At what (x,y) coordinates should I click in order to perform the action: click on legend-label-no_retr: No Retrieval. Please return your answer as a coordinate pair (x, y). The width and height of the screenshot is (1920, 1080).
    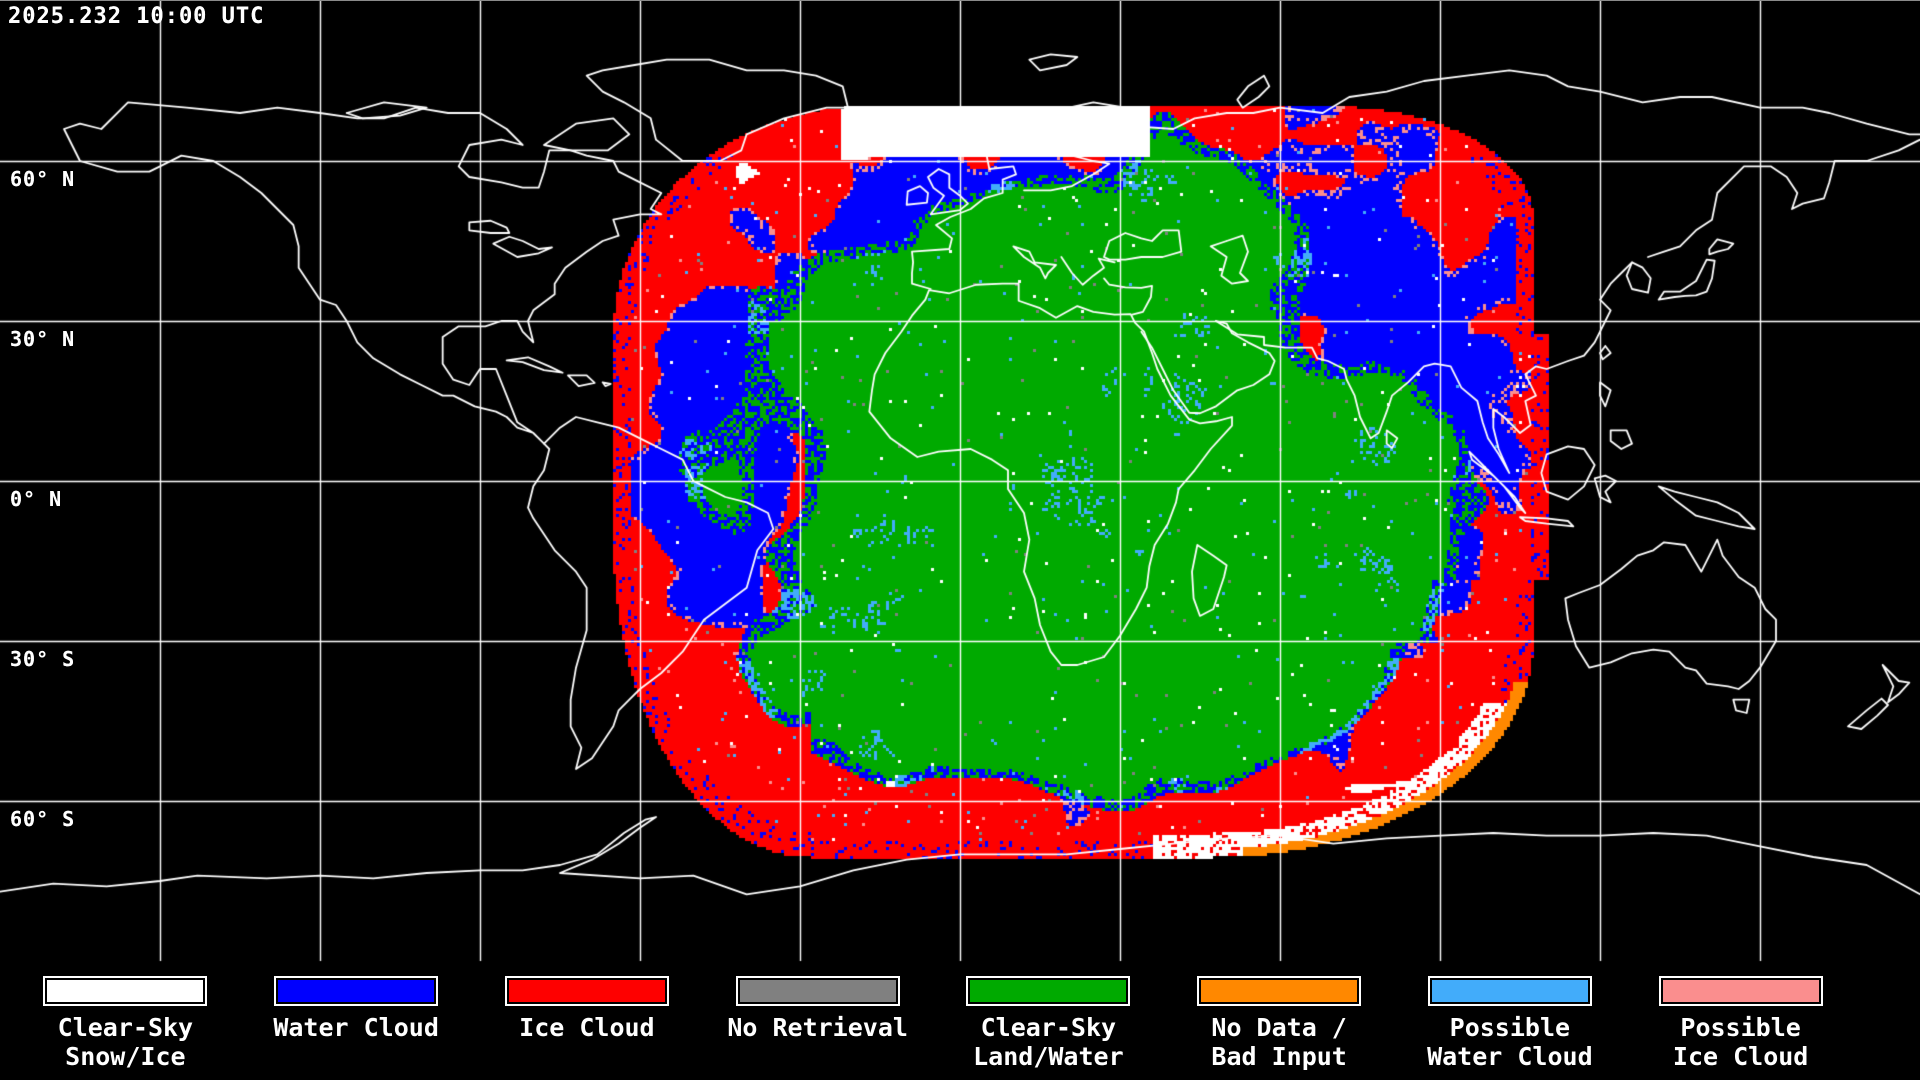
    Looking at the image, I should click on (817, 1027).